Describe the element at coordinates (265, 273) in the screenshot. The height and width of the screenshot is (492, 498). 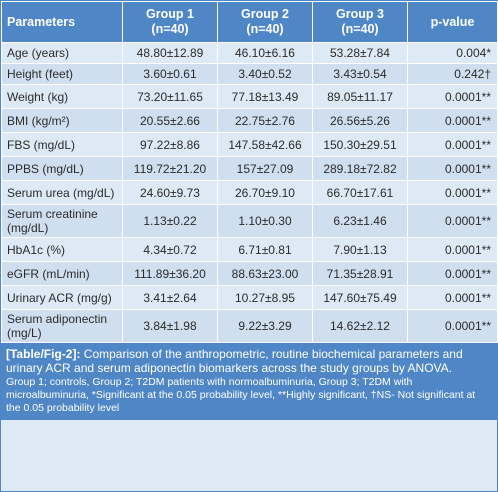
I see `group-2-cell: 88.63±23.00` at that location.